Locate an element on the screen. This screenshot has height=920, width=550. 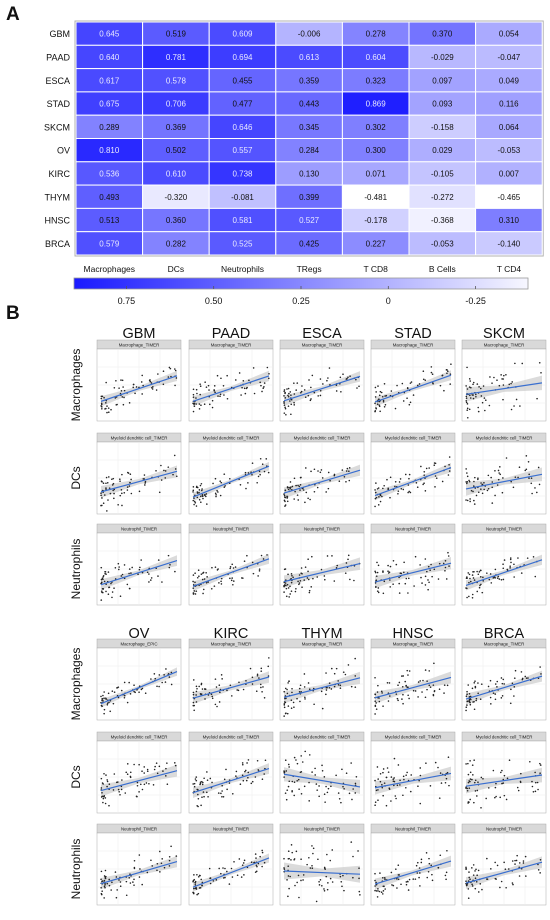
heatmap-cell-value: -0.081 is located at coordinates (242, 197).